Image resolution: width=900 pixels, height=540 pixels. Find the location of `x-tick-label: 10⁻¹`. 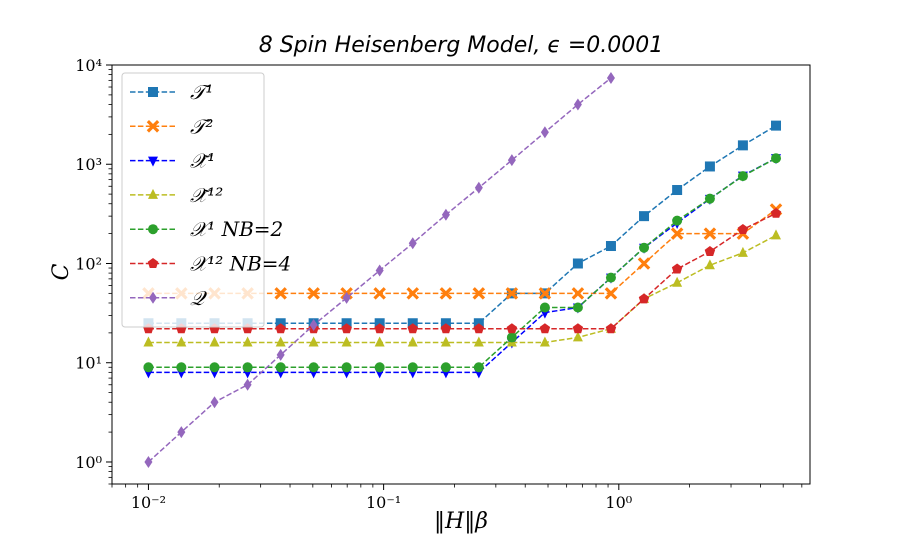

x-tick-label: 10⁻¹ is located at coordinates (383, 502).